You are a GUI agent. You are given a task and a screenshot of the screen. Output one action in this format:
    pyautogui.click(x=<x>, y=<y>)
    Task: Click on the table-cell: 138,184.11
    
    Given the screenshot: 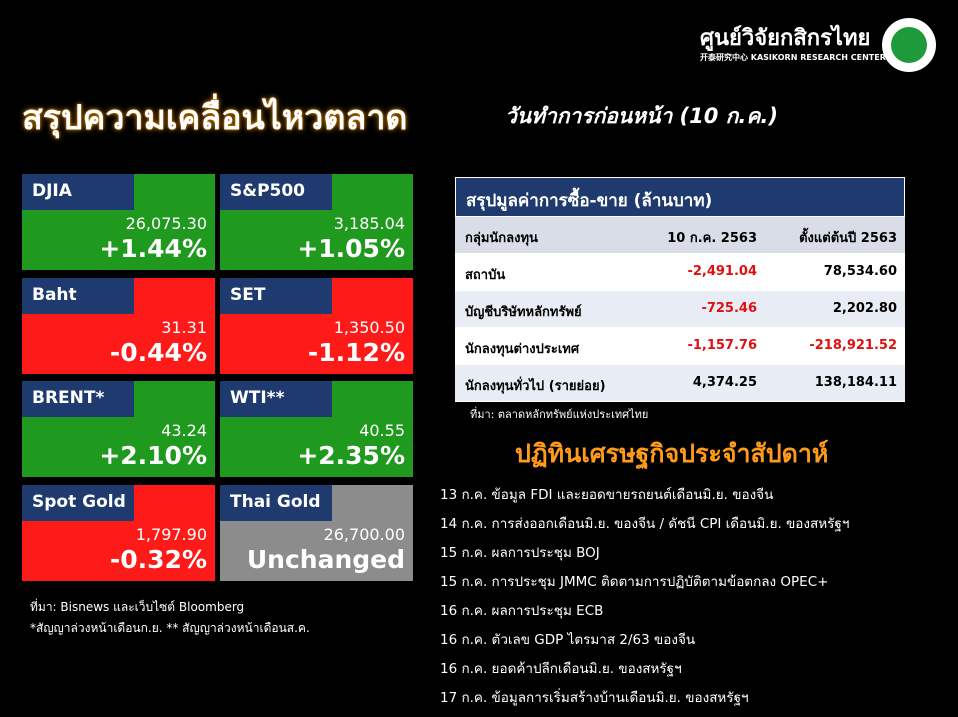 What is the action you would take?
    pyautogui.click(x=855, y=382)
    